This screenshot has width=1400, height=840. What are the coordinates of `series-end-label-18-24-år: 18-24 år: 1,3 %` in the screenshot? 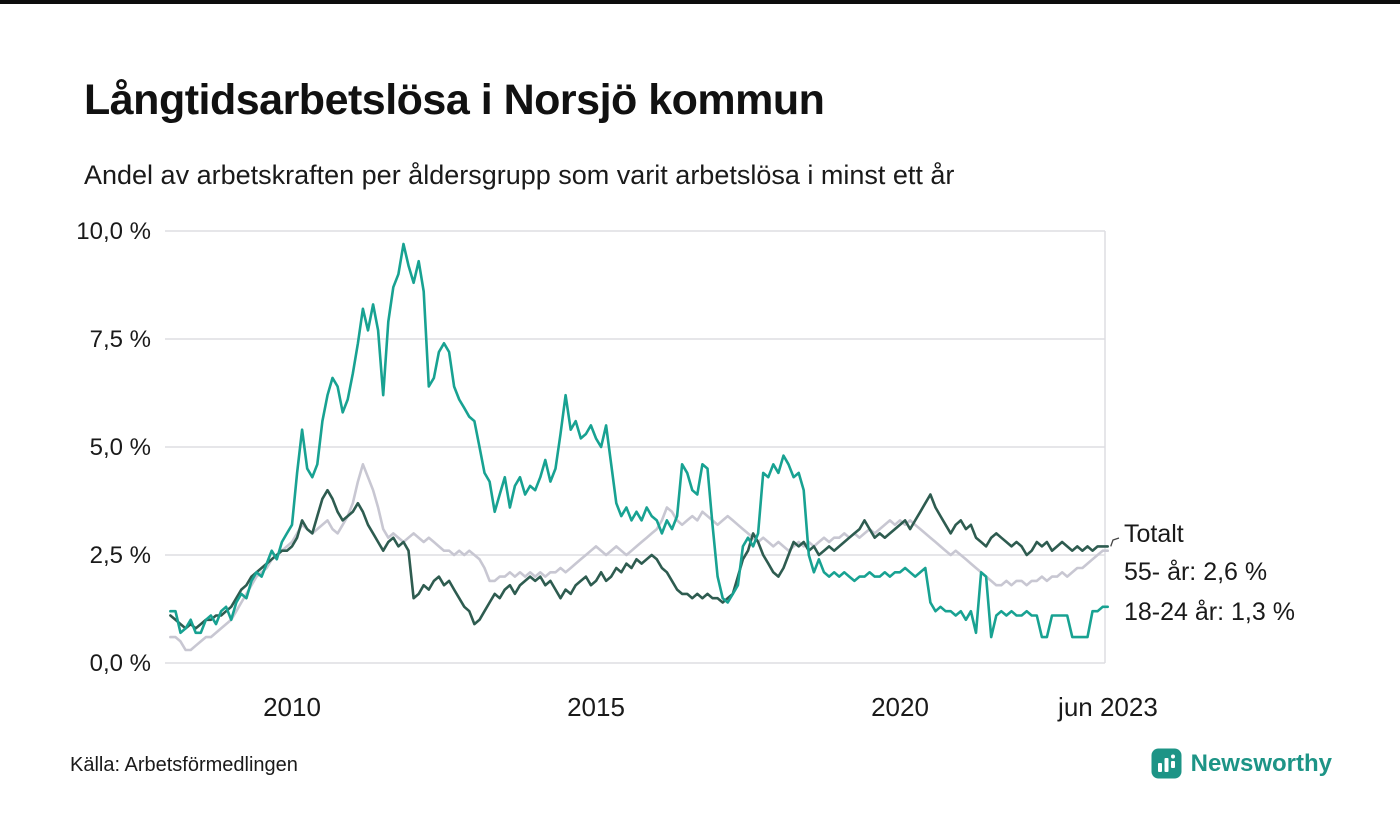 It's located at (1209, 612).